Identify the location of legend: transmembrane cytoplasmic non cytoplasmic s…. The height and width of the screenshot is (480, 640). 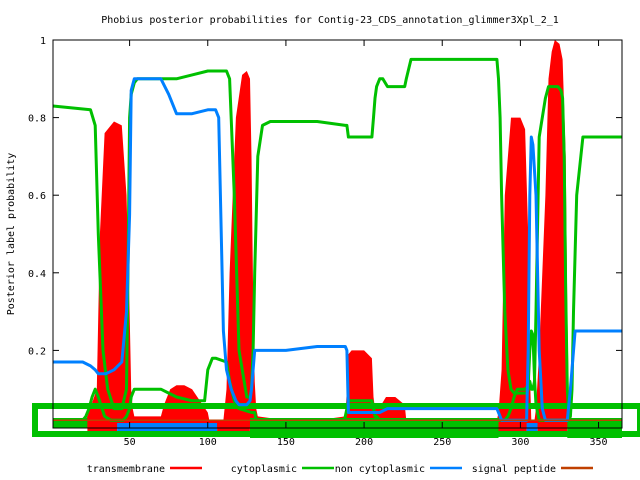
(340, 469).